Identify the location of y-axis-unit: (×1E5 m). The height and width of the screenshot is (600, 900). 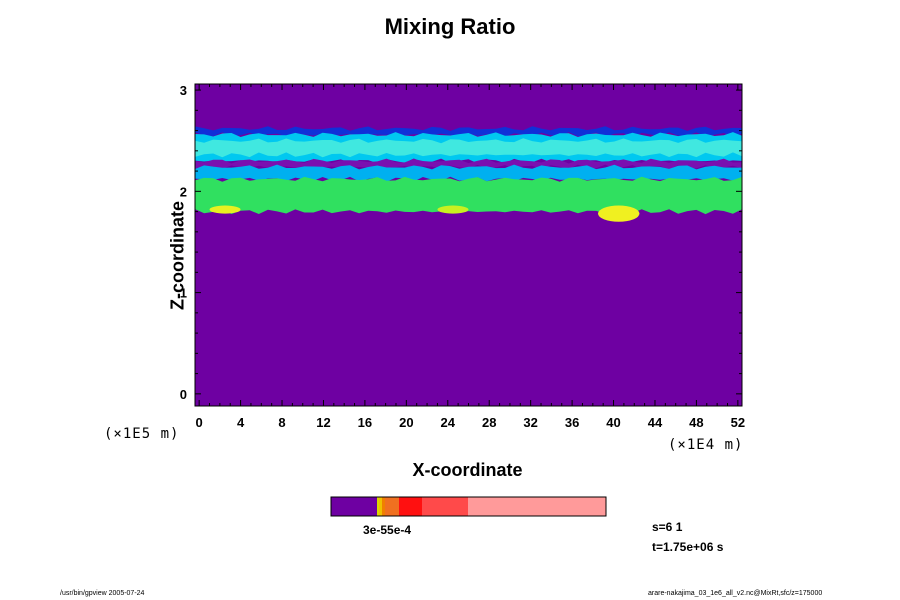
(142, 434).